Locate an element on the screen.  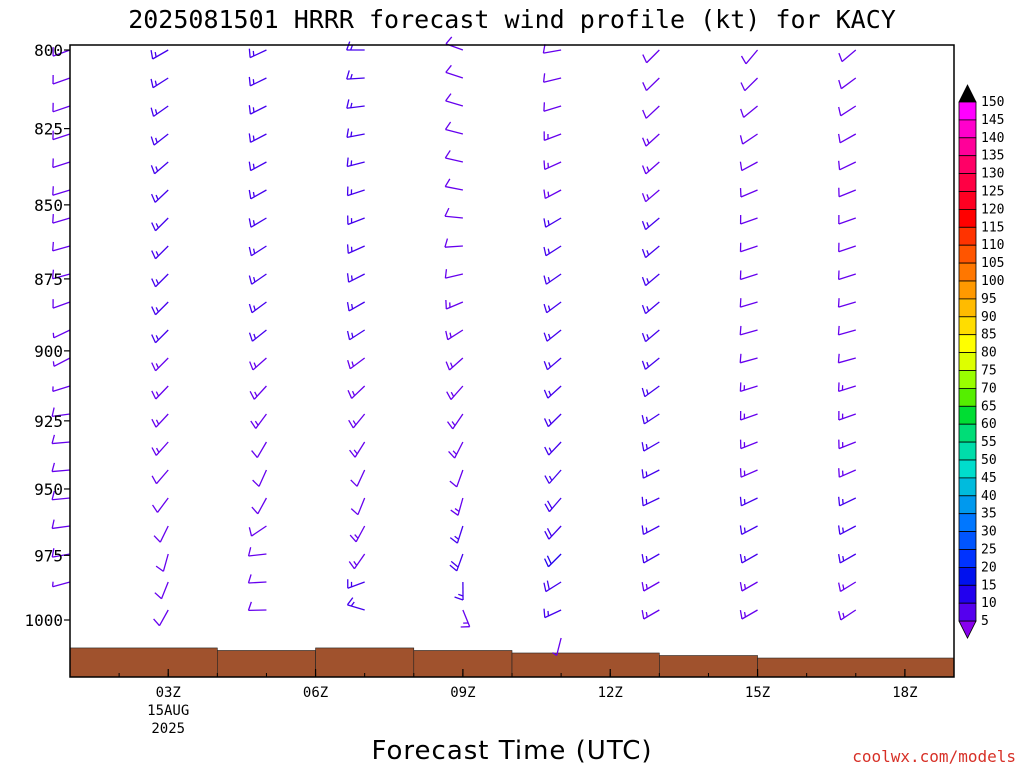
colorbar-label-20: 20 is located at coordinates (989, 567).